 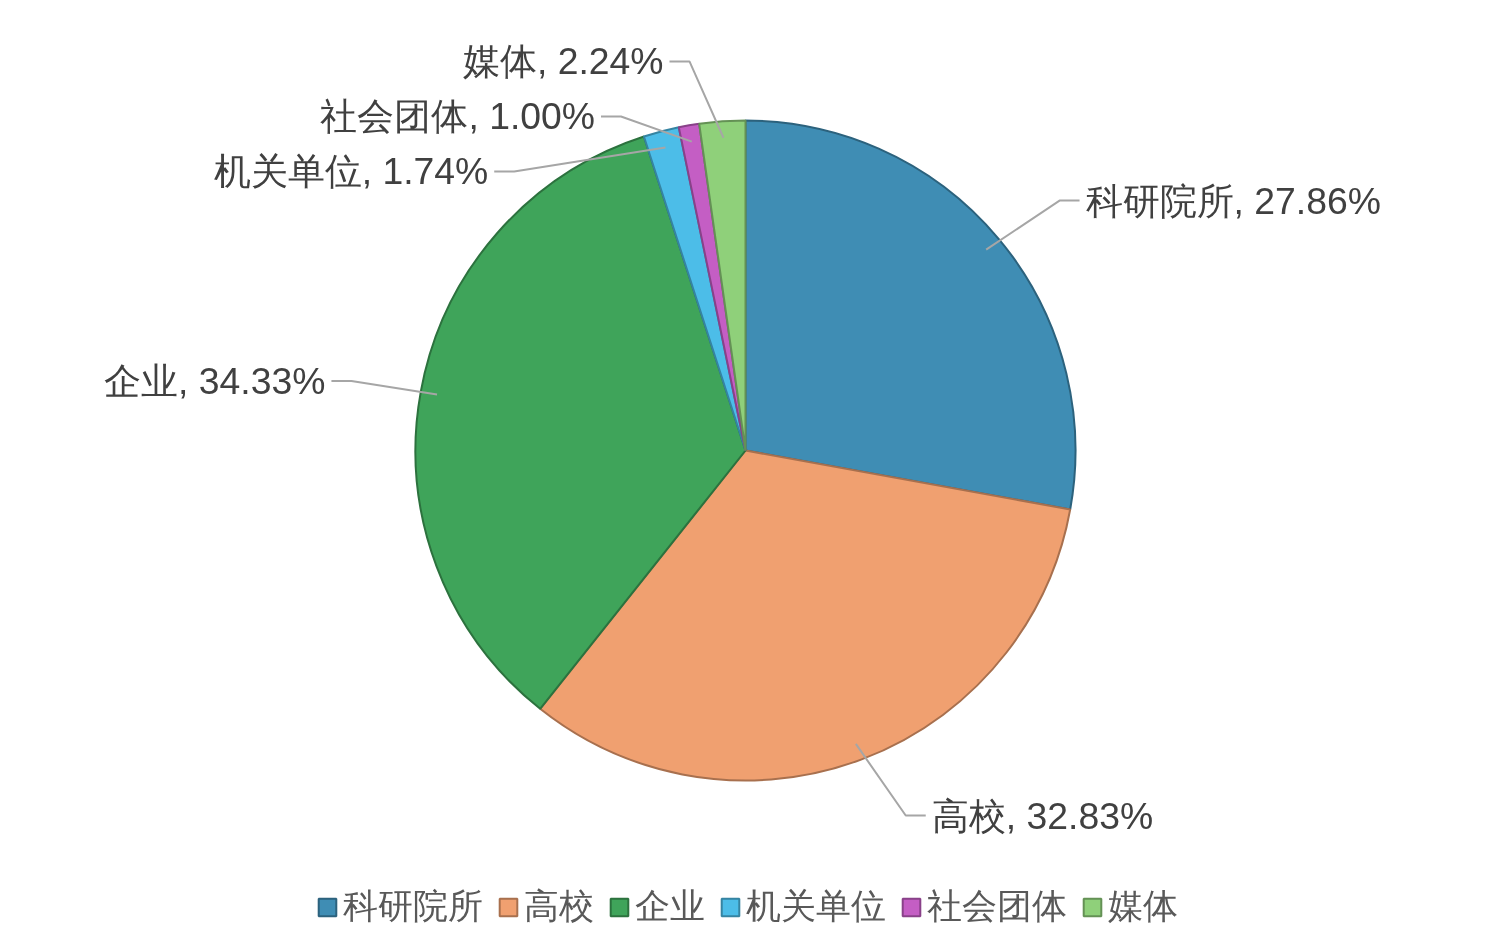 What do you see at coordinates (351, 171) in the screenshot?
I see `data-label: 机关单位, 1.74%` at bounding box center [351, 171].